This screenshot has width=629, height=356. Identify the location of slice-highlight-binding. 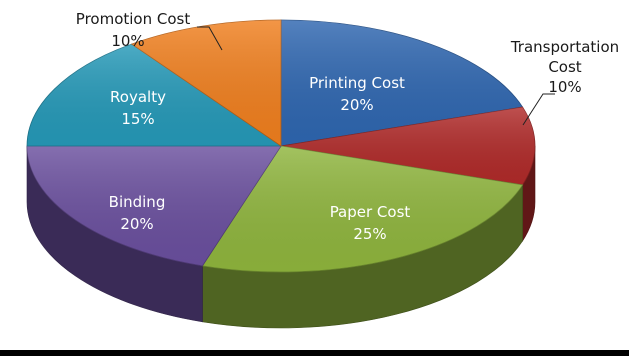
(154, 206).